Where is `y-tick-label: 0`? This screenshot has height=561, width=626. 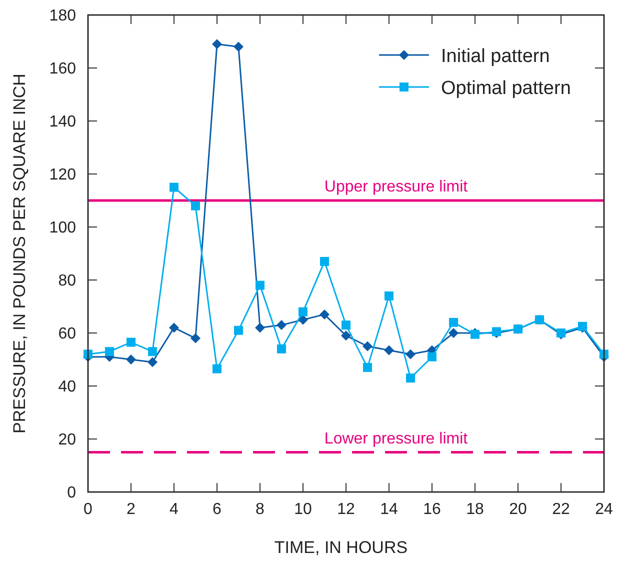
y-tick-label: 0 is located at coordinates (71, 493).